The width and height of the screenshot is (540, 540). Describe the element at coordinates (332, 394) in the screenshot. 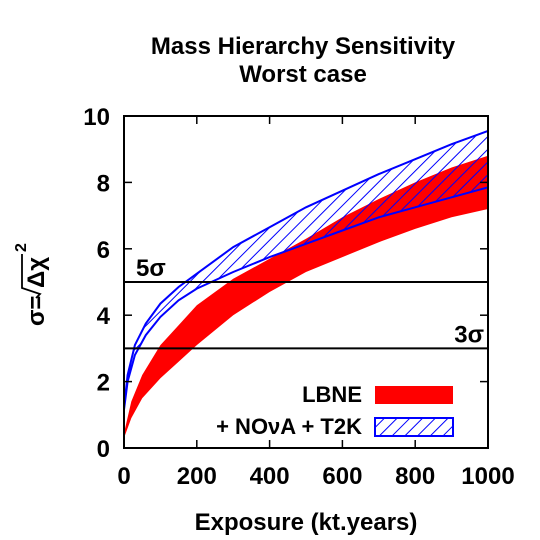

I see `legend-label-lbne: LBNE` at that location.